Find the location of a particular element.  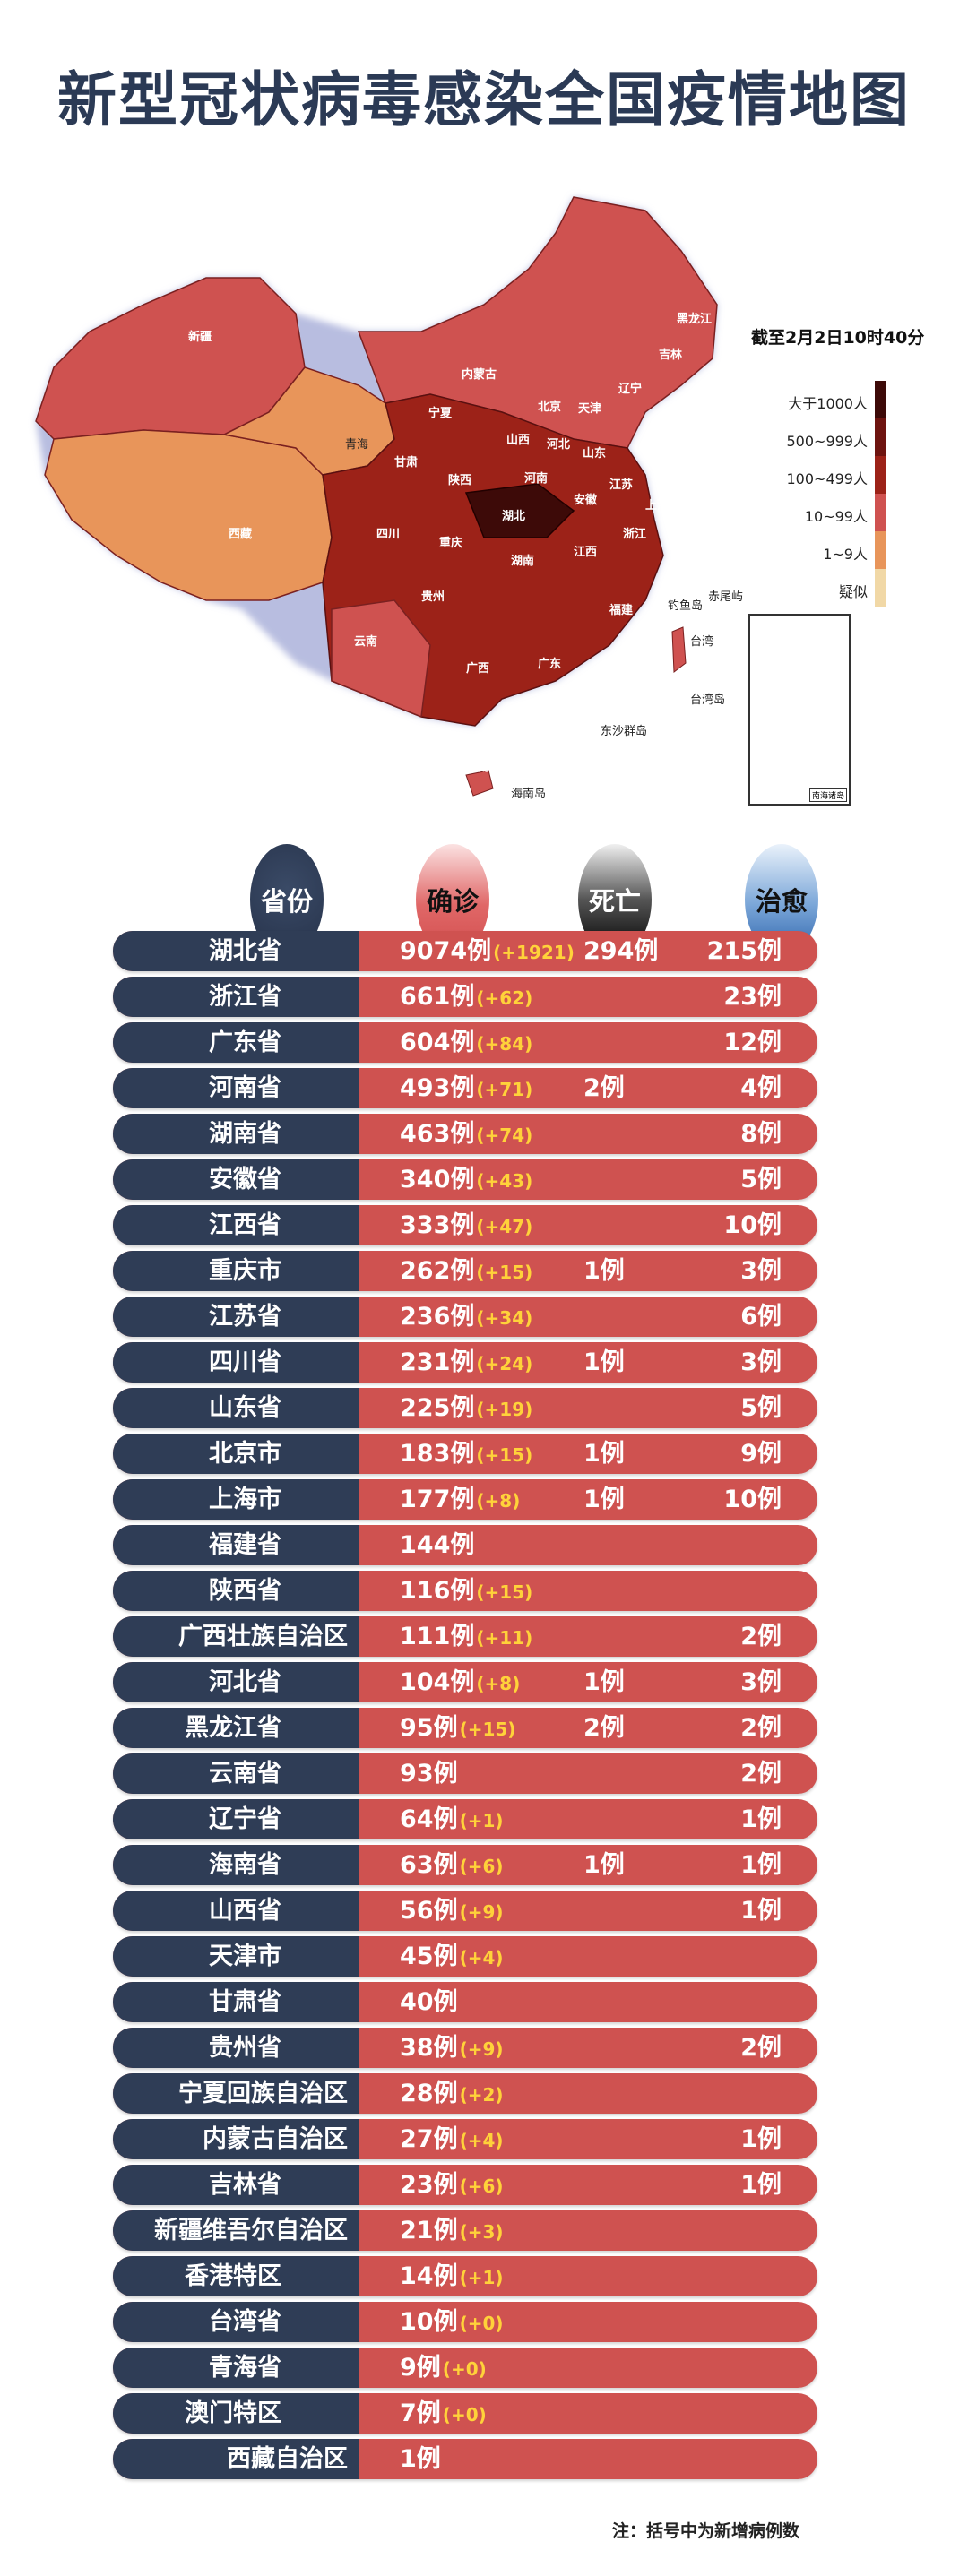

province-name: 陕西省 is located at coordinates (245, 1591).